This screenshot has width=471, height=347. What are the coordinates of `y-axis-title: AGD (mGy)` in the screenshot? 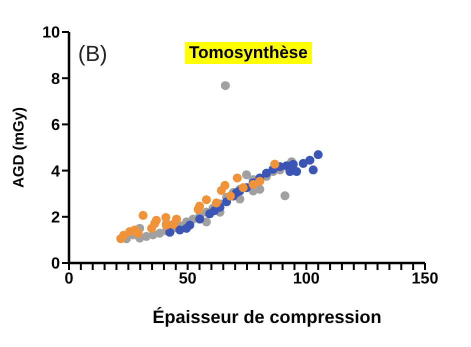 It's located at (19, 147).